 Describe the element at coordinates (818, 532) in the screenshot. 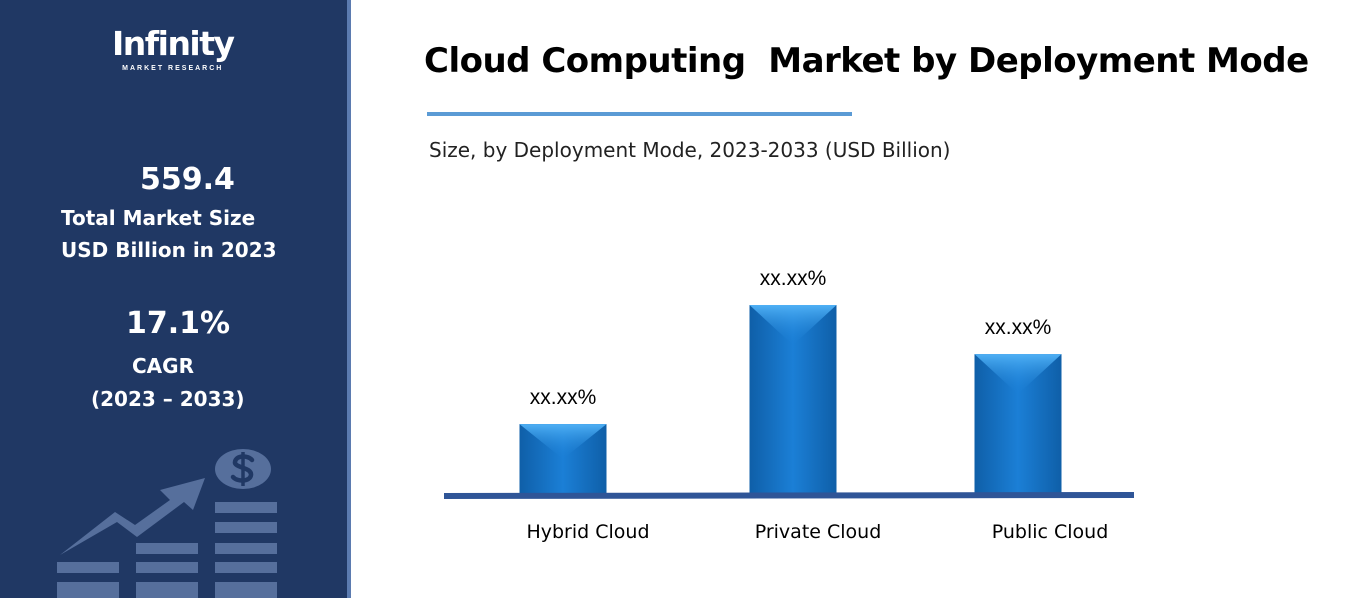

I see `category-label: Private Cloud` at that location.